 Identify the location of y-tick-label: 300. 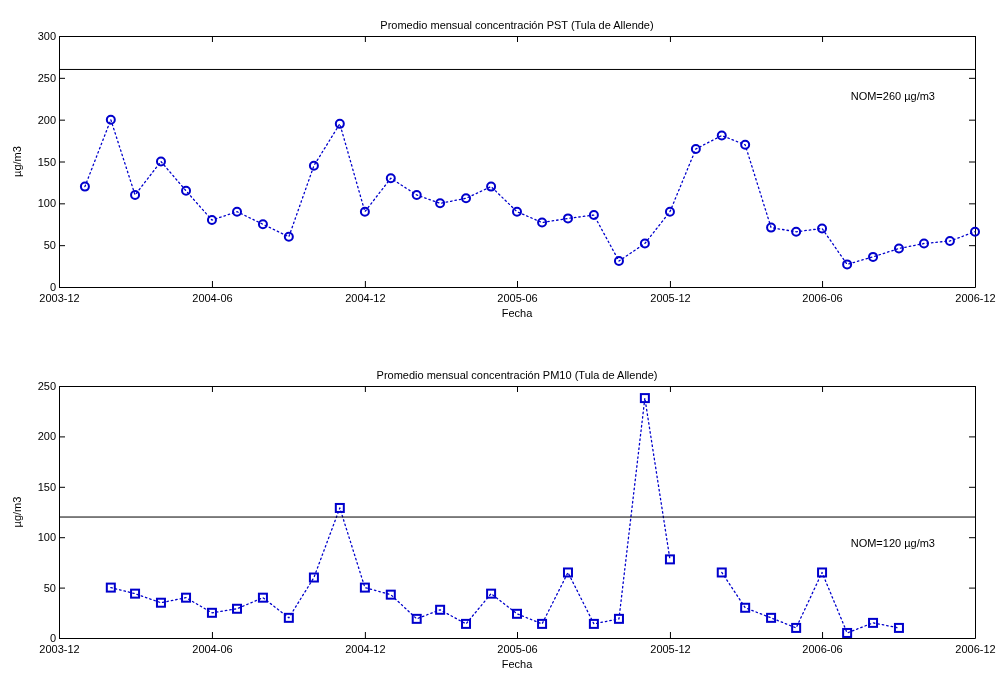
(46, 36).